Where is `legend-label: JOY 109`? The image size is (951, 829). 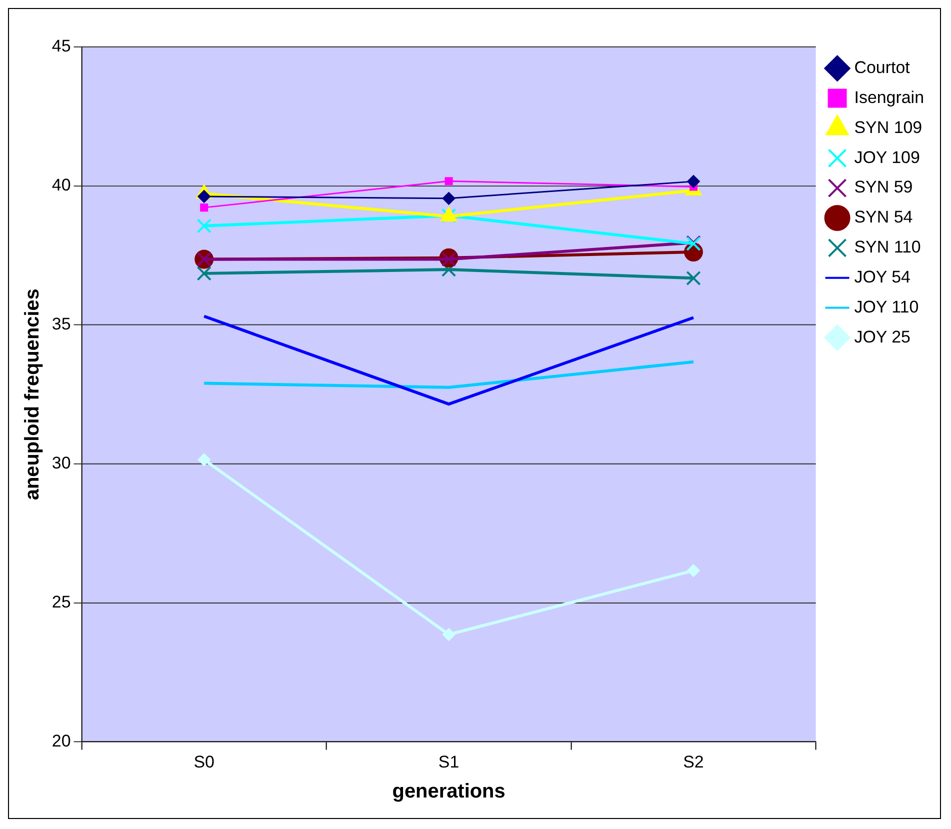
legend-label: JOY 109 is located at coordinates (887, 157).